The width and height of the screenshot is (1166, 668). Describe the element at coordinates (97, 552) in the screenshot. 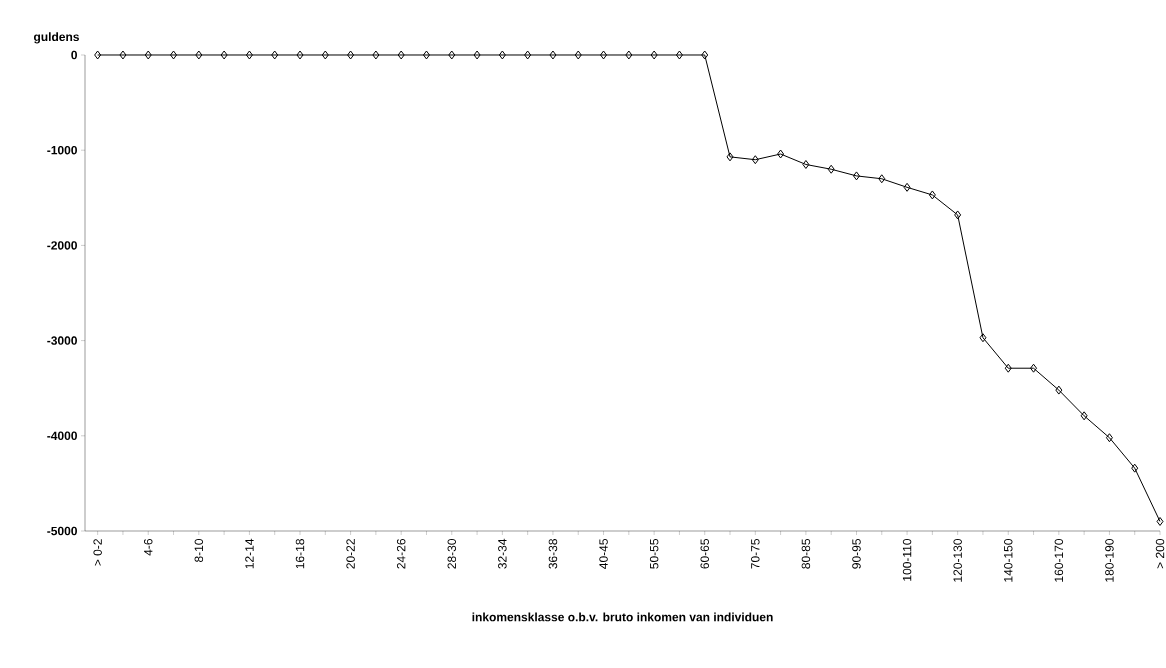

I see `x-tick-label: > 0-2` at that location.